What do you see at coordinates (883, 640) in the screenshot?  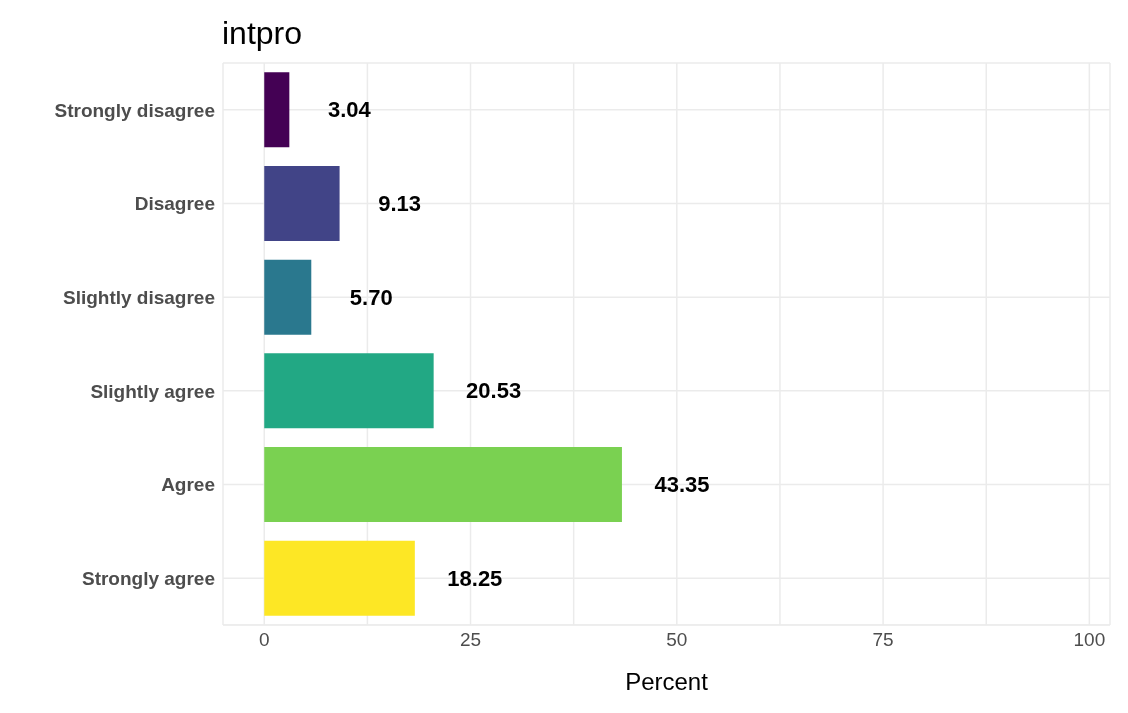 I see `x-tick-label: 75` at bounding box center [883, 640].